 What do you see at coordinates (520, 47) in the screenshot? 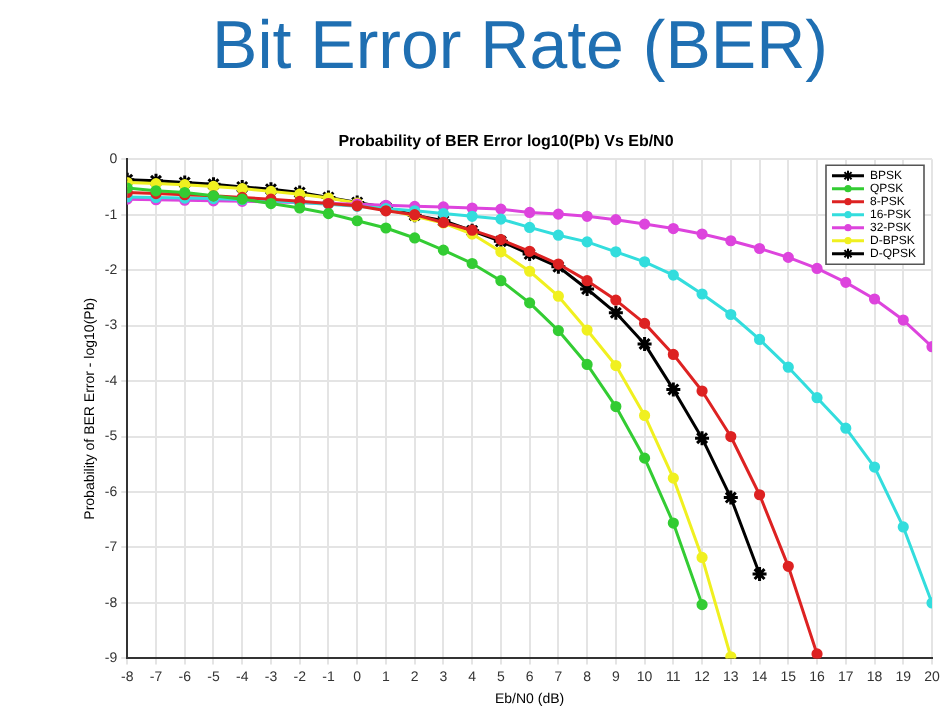
I see `chart-title: Bit Error Rate (BER)` at bounding box center [520, 47].